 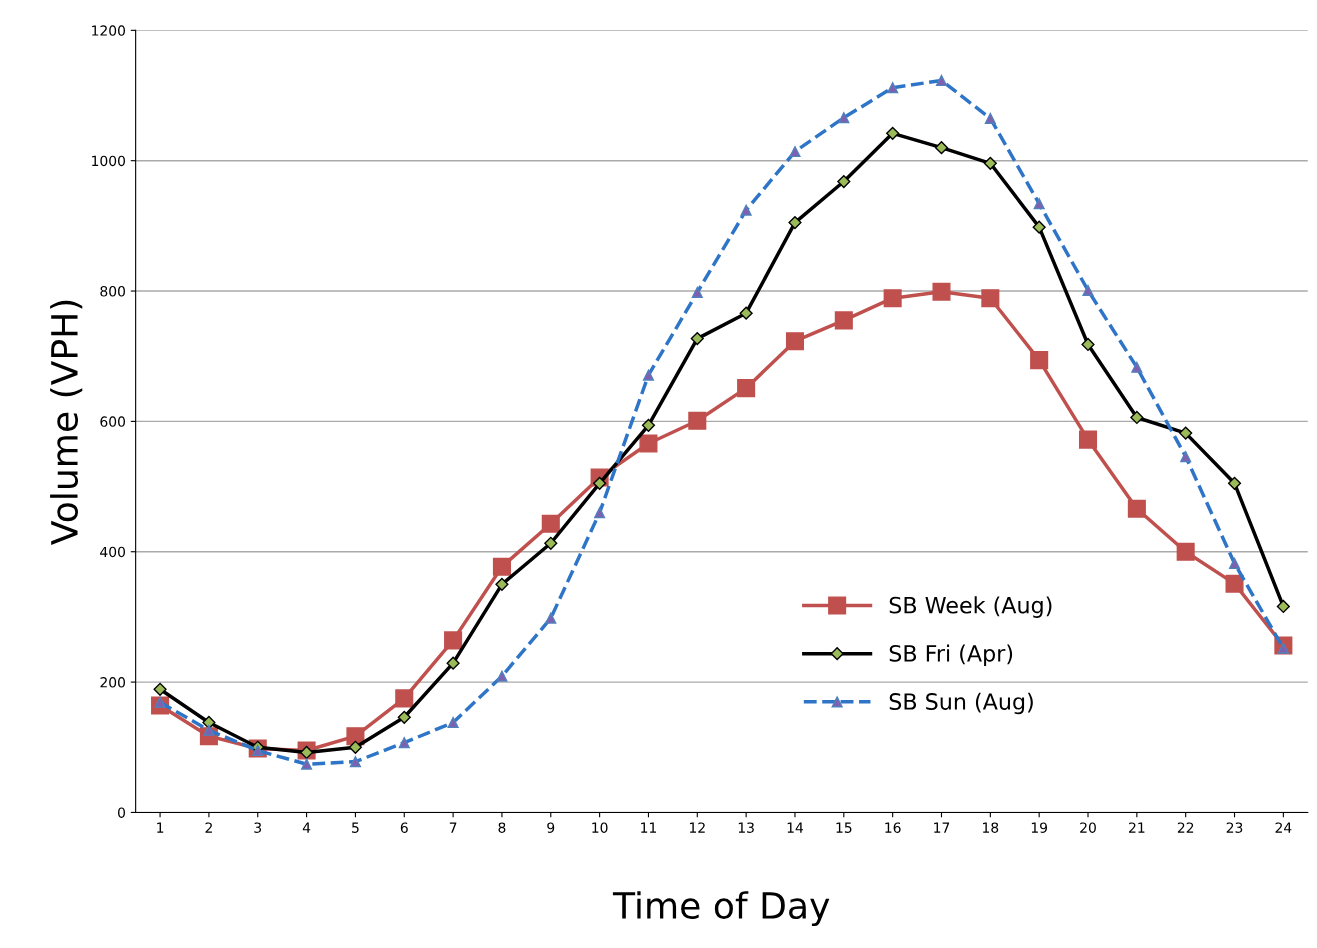 I want to click on x-tick-label: 2, so click(x=208, y=827).